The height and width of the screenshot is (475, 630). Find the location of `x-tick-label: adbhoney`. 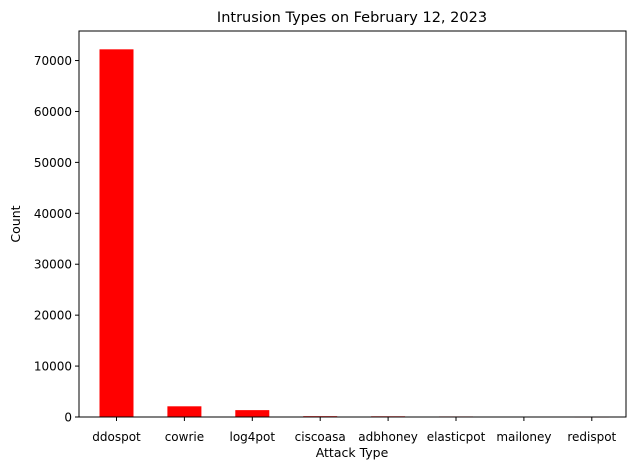

x-tick-label: adbhoney is located at coordinates (388, 437).